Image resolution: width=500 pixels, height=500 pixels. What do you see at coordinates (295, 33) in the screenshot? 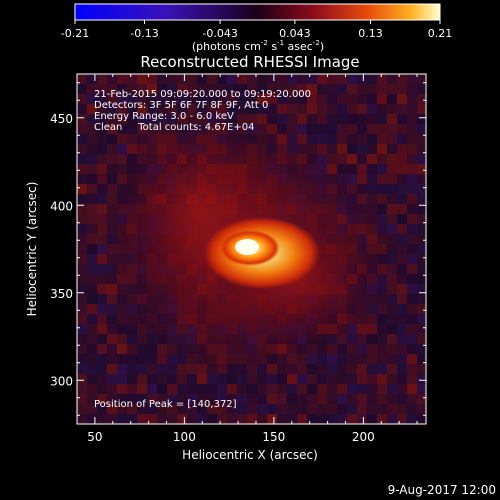
I see `colorbar-tick-label: 0.043` at bounding box center [295, 33].